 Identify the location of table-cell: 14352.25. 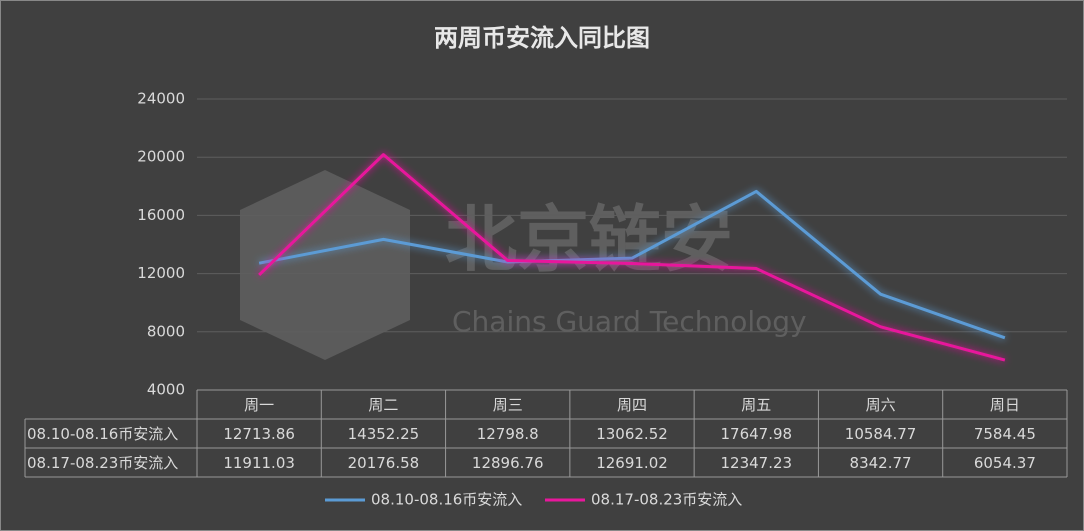
(384, 434).